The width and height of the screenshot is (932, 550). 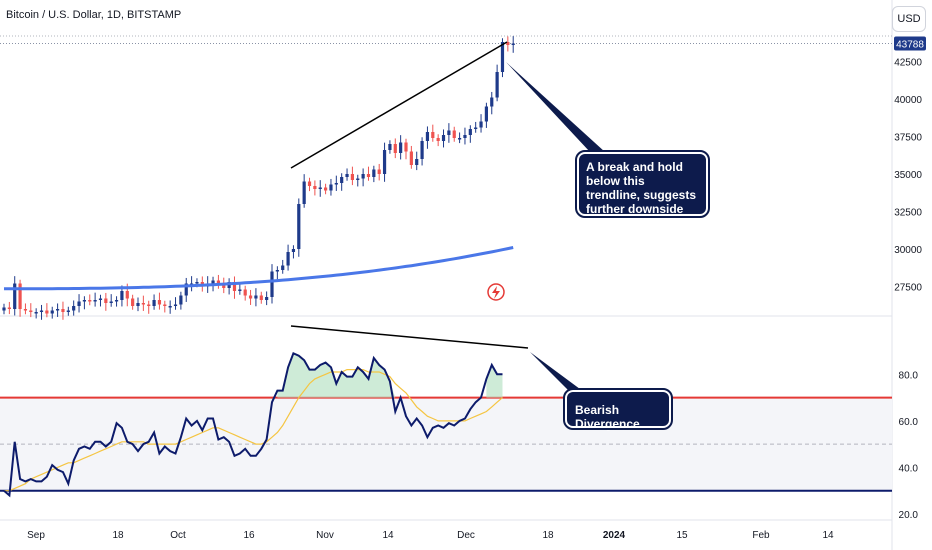 What do you see at coordinates (555, 107) in the screenshot?
I see `trendline-callout-pointer` at bounding box center [555, 107].